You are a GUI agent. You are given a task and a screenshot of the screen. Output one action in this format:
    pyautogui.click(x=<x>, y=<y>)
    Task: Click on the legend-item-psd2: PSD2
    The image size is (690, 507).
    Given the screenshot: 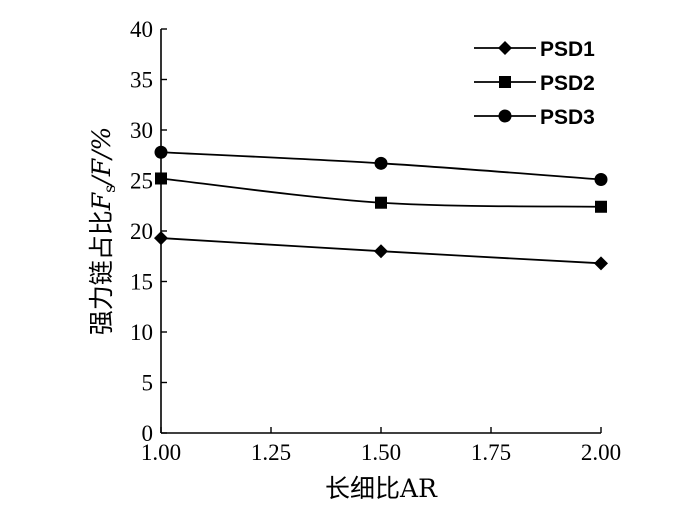 What is the action you would take?
    pyautogui.click(x=534, y=83)
    